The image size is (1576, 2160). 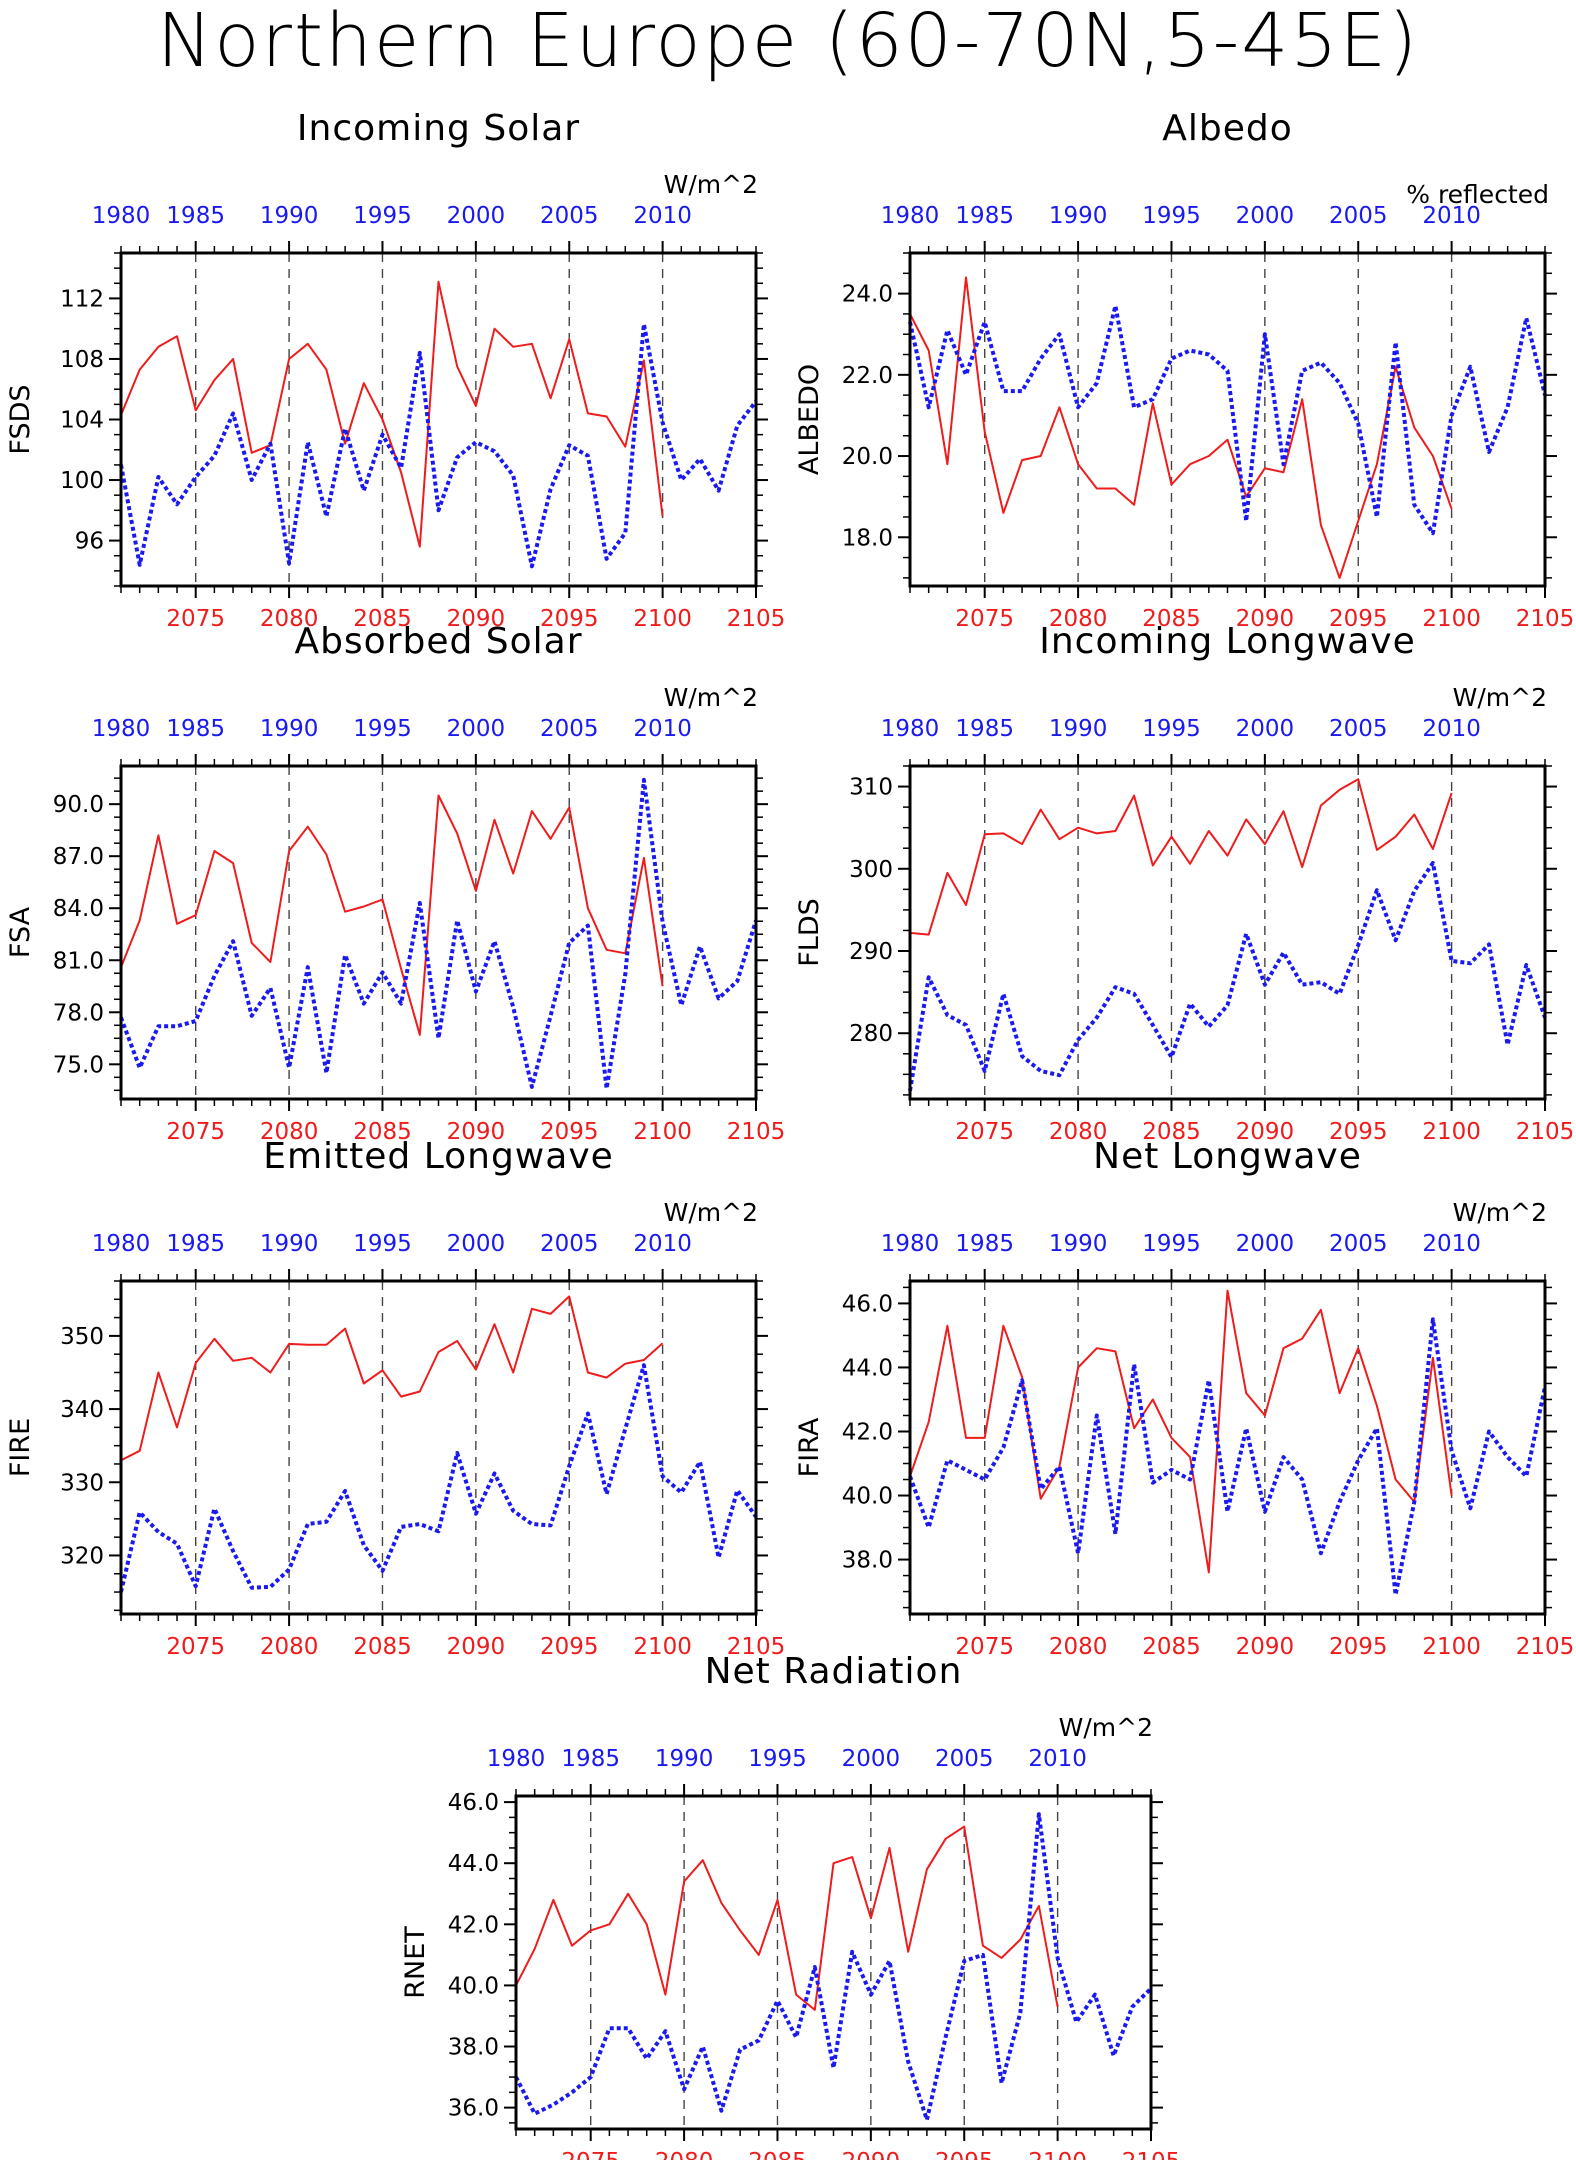 What do you see at coordinates (20, 932) in the screenshot?
I see `y-axis-label: FSA` at bounding box center [20, 932].